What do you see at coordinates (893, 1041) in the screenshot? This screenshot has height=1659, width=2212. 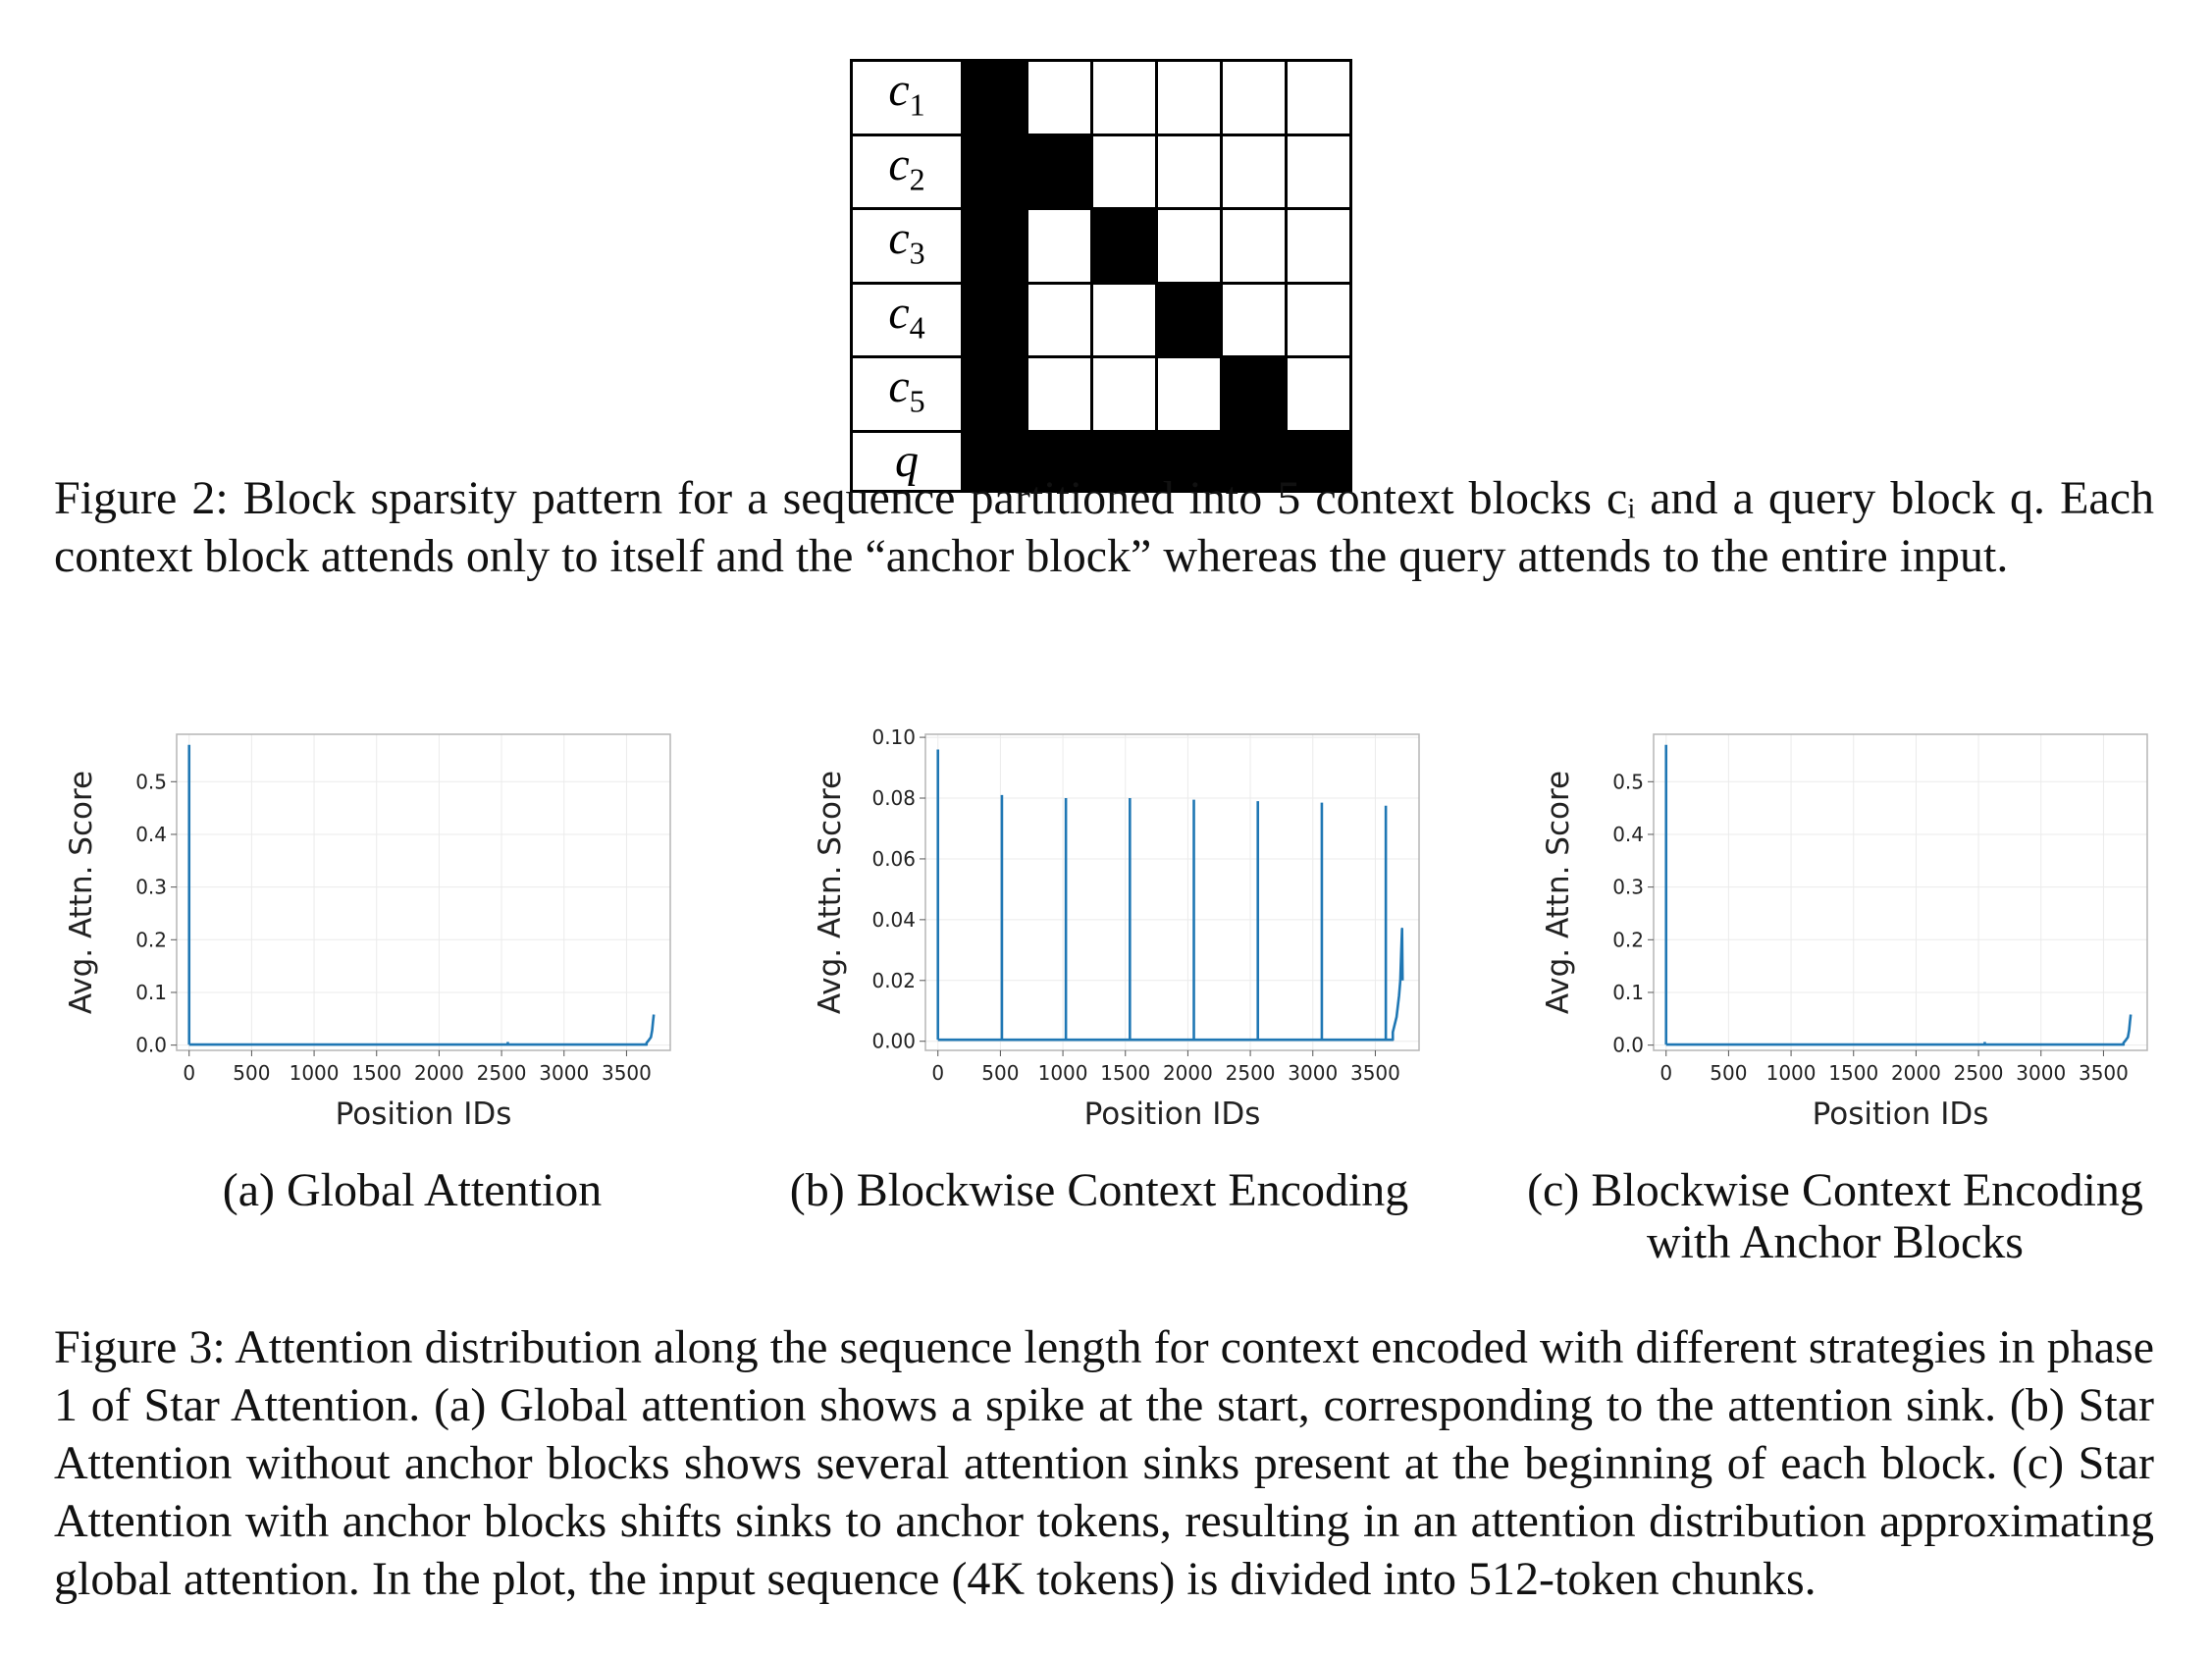 I see `y-tick-label: 0.00` at bounding box center [893, 1041].